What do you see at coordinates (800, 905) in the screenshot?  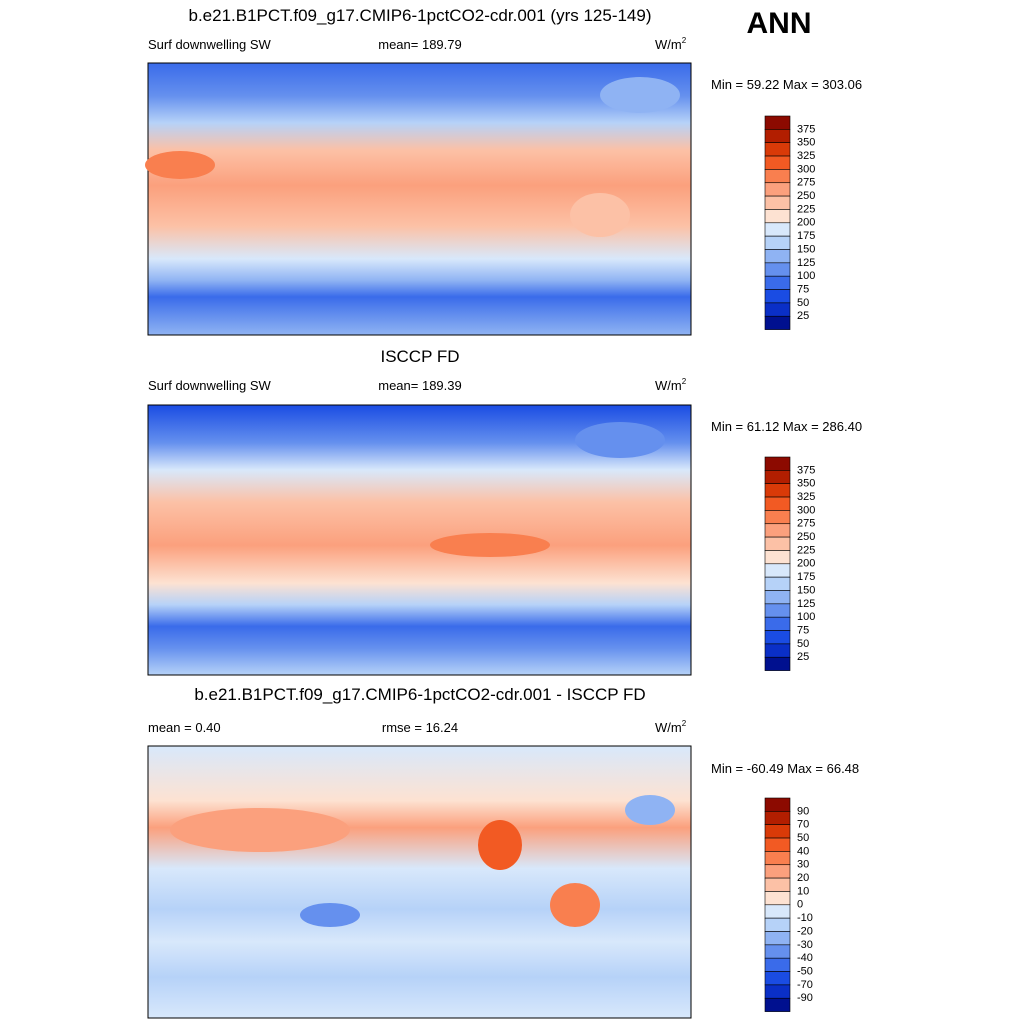 I see `colorbar-label: 0` at bounding box center [800, 905].